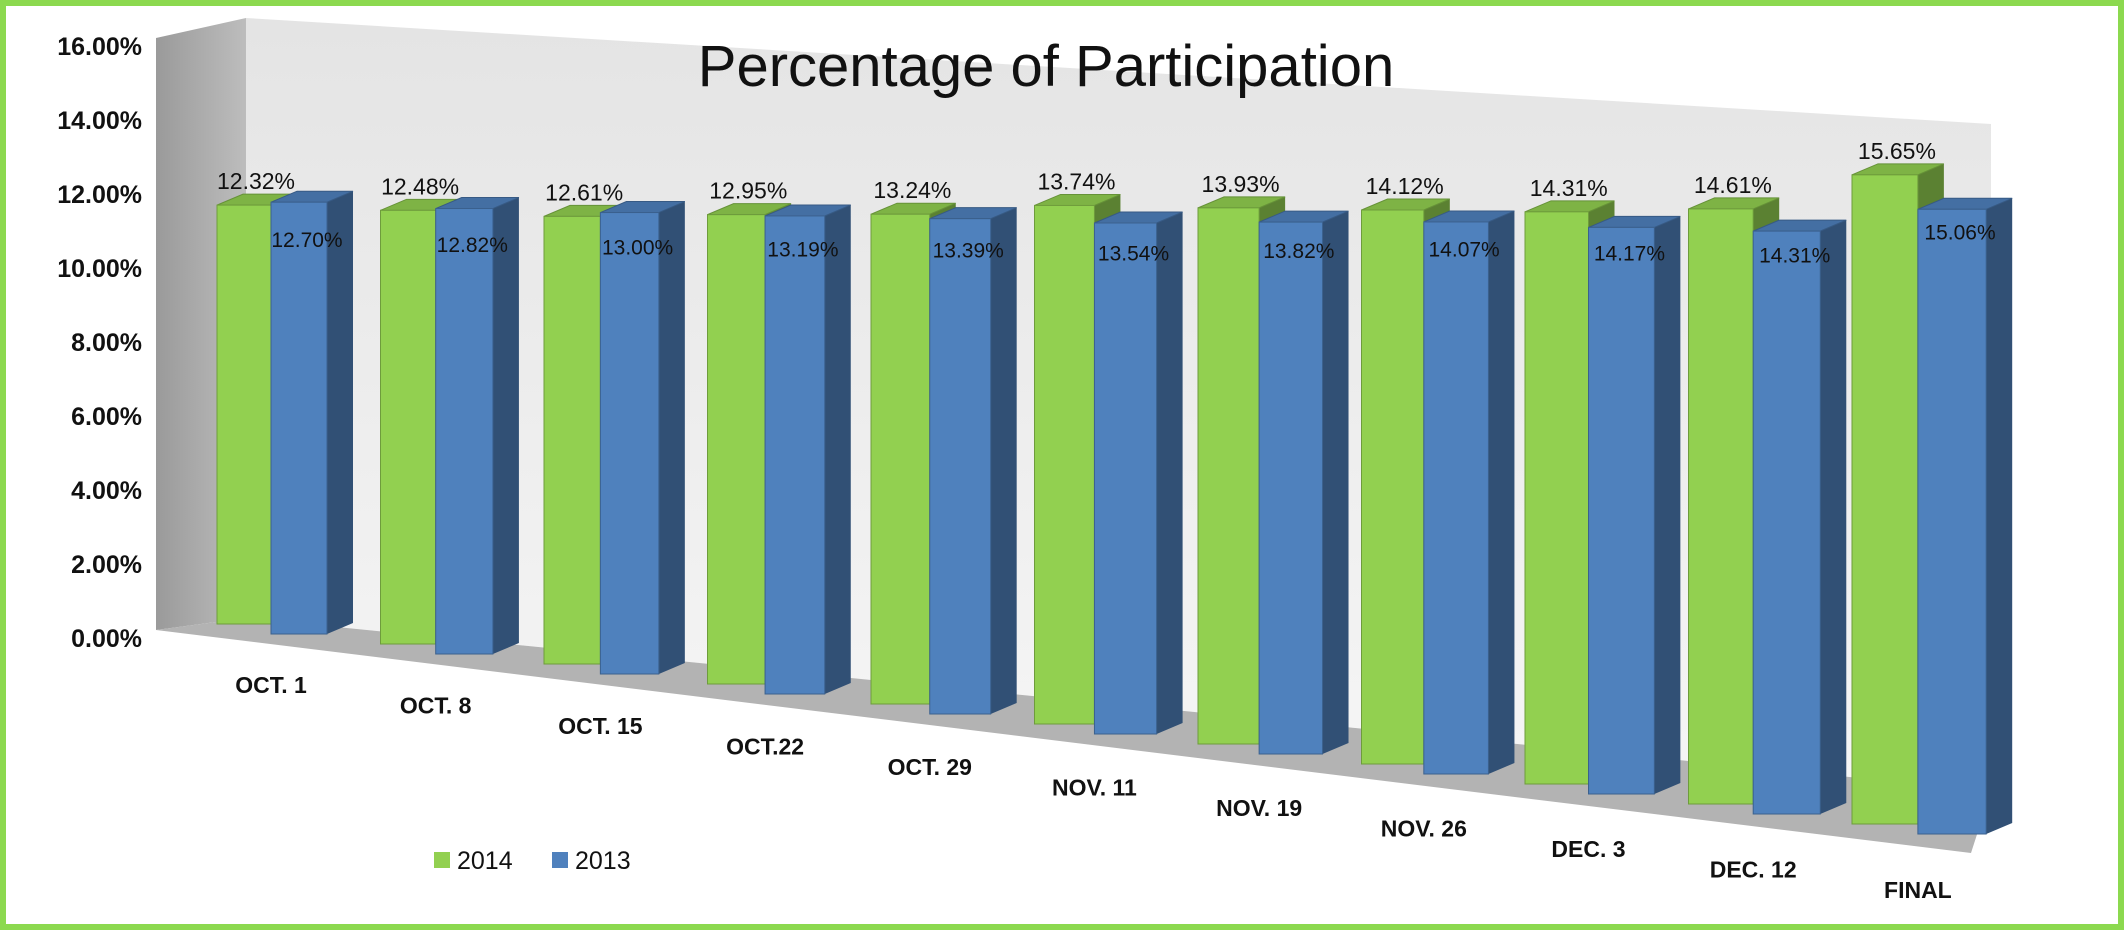 The height and width of the screenshot is (930, 2124). Describe the element at coordinates (99, 269) in the screenshot. I see `y-tick-label: 10.00%` at that location.